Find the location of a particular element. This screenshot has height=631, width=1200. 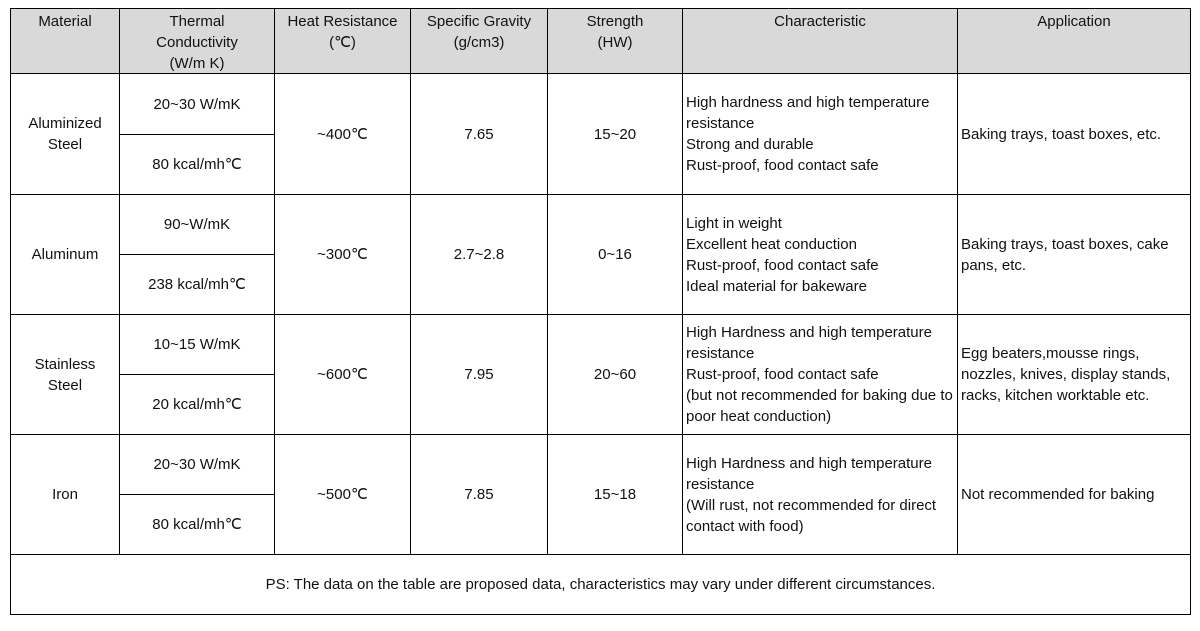

header-text: (℃) is located at coordinates (342, 42).